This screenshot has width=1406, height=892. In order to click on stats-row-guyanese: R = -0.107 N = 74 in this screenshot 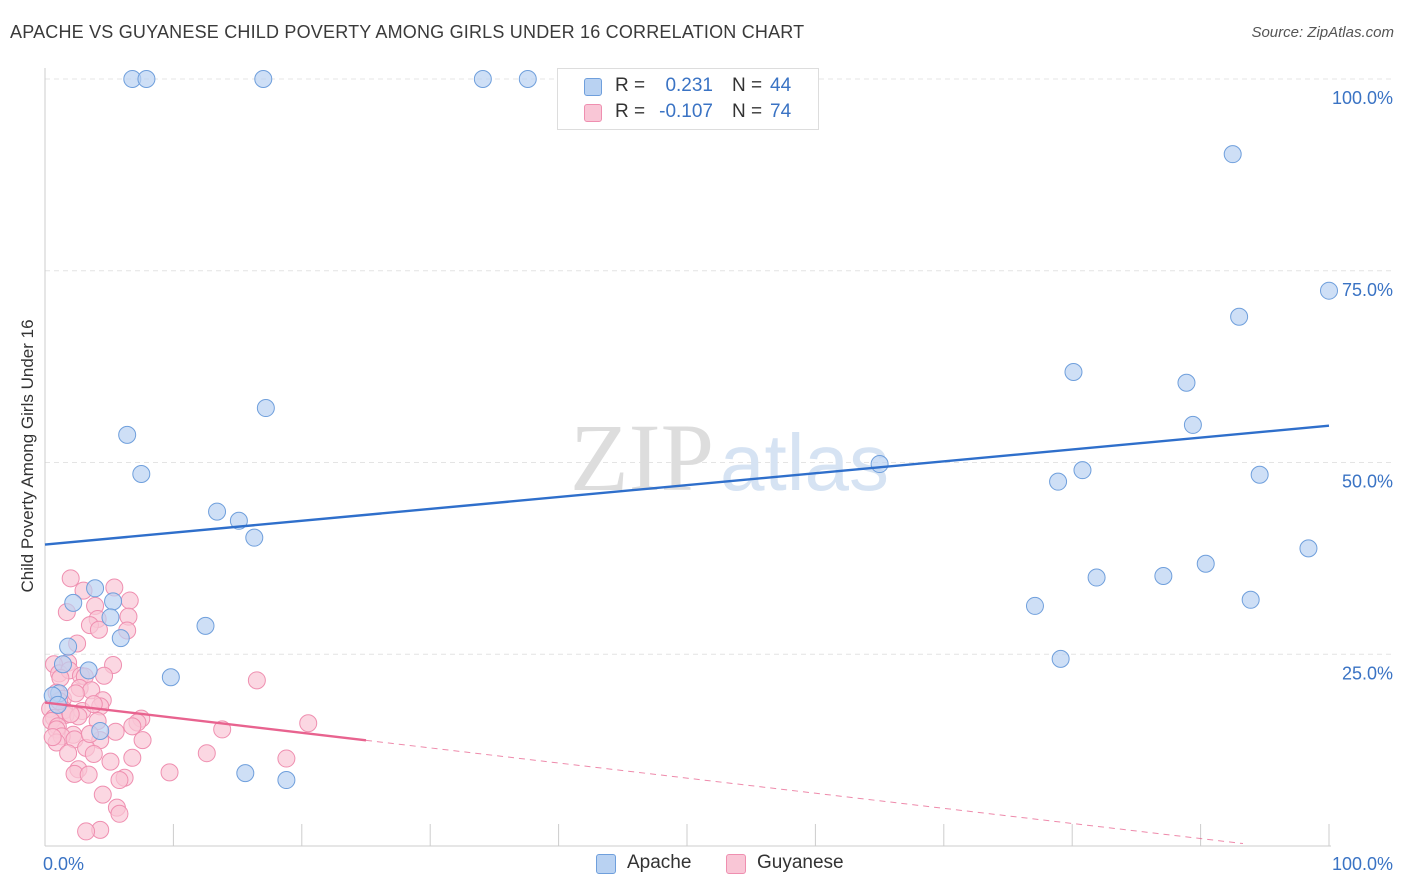, I will do `click(688, 114)`.